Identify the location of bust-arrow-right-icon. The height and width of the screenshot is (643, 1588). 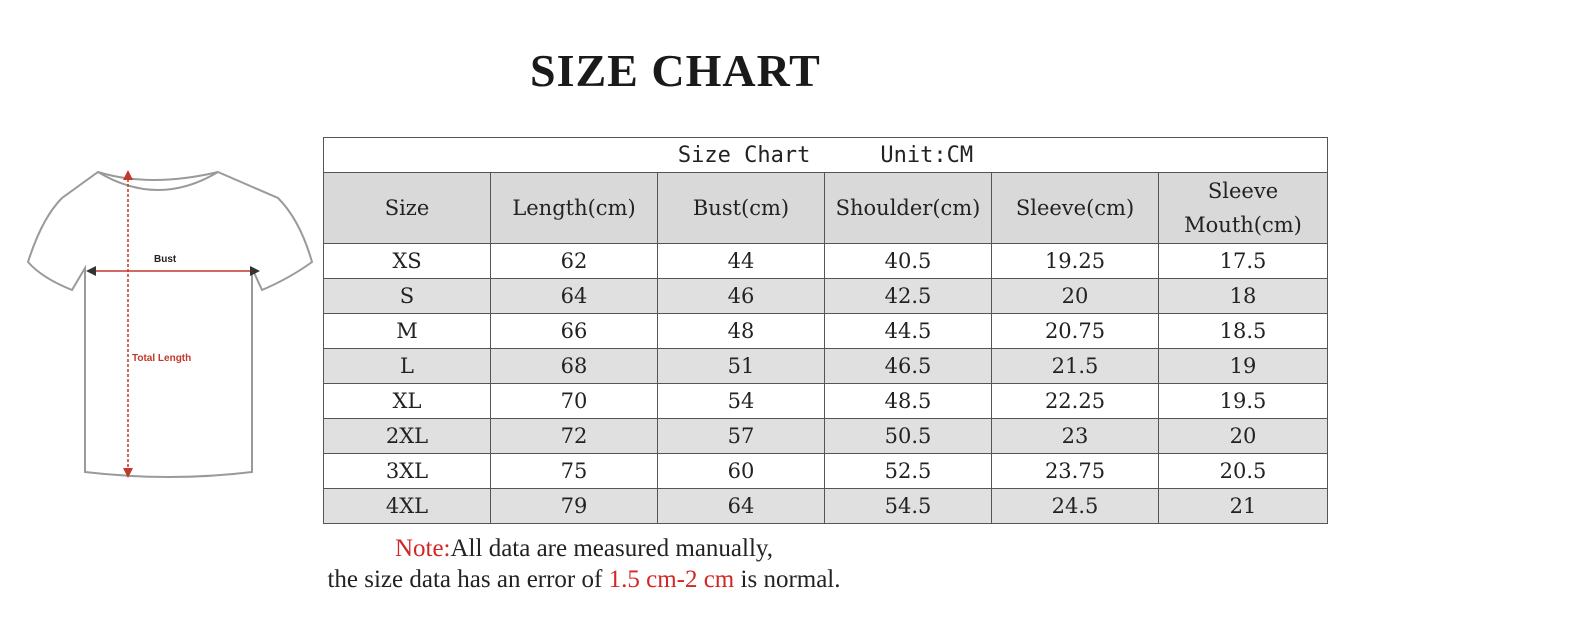
(255, 271).